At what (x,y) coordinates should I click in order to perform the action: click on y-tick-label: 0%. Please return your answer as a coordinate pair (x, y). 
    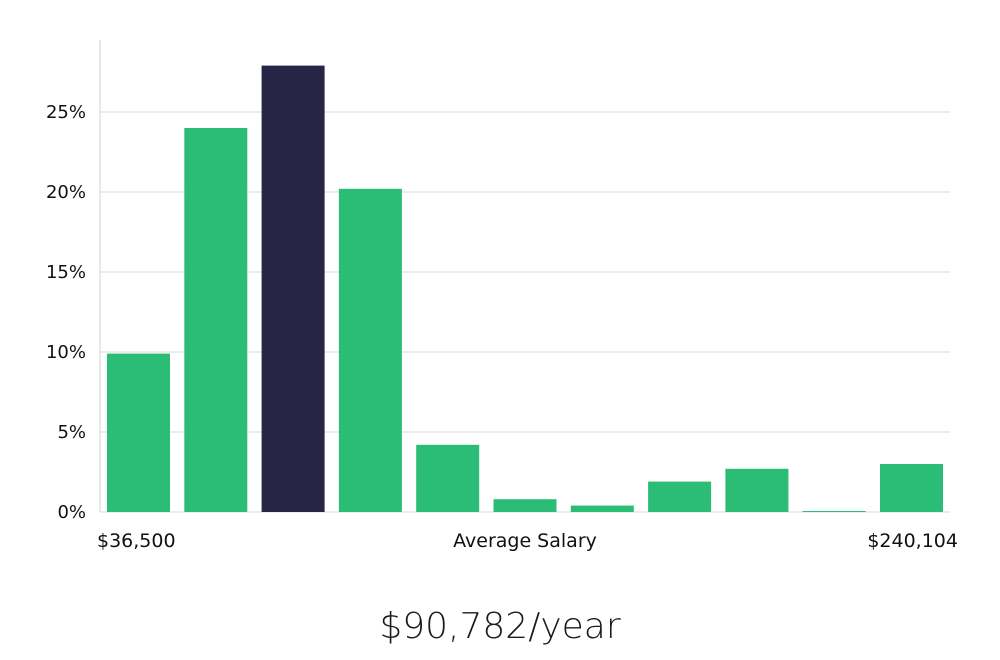
    Looking at the image, I should click on (71, 512).